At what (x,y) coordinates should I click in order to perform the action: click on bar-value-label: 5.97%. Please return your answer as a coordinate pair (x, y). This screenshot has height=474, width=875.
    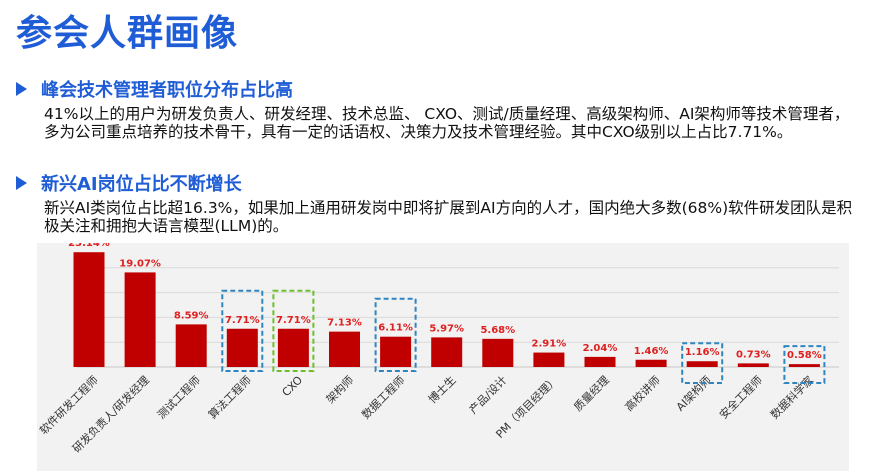
    Looking at the image, I should click on (446, 328).